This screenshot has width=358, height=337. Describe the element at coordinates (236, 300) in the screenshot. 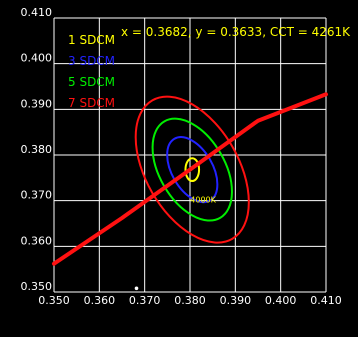

I see `x-tick-label: 0.390` at that location.